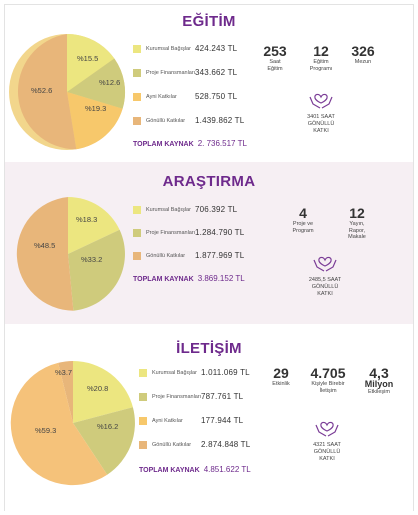  I want to click on legend-item: Kurumsal Bağışlar 424.243 TL, so click(203, 49).